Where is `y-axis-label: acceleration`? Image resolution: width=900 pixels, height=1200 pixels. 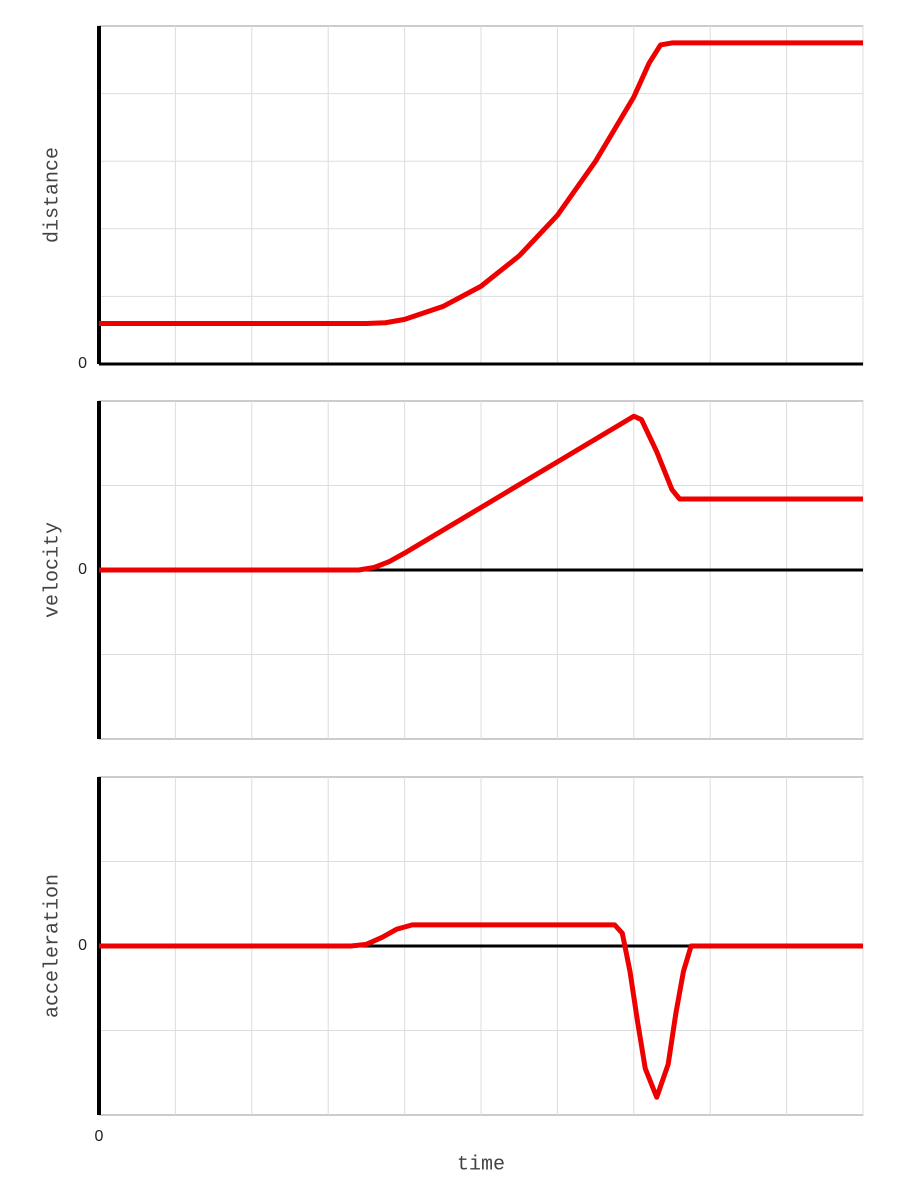
y-axis-label: acceleration is located at coordinates (52, 946).